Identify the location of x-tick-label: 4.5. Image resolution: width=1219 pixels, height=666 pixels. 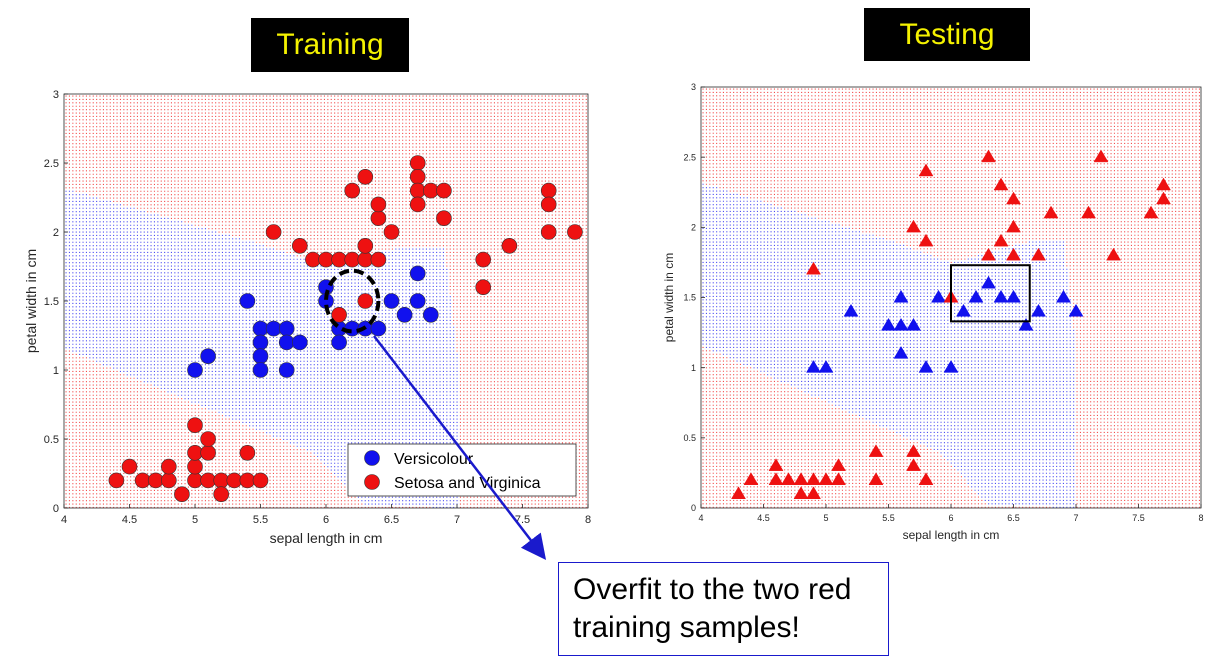
(763, 518).